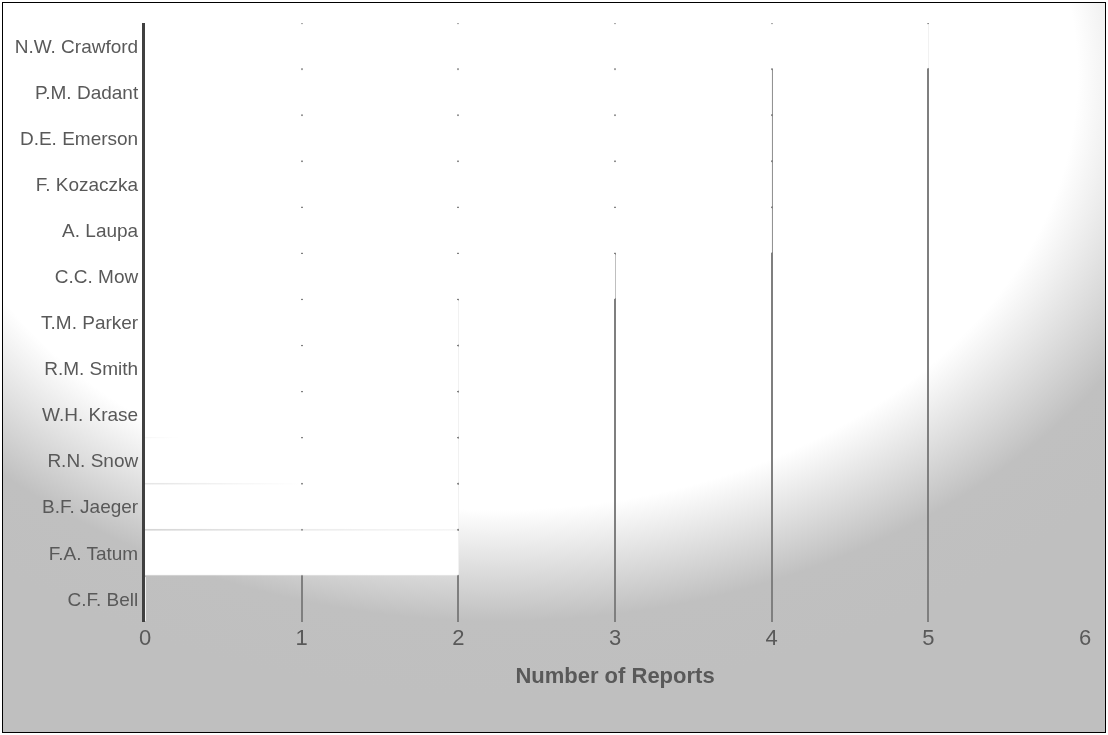 Image resolution: width=1108 pixels, height=735 pixels. I want to click on x-axis-title: Number of Reports, so click(615, 675).